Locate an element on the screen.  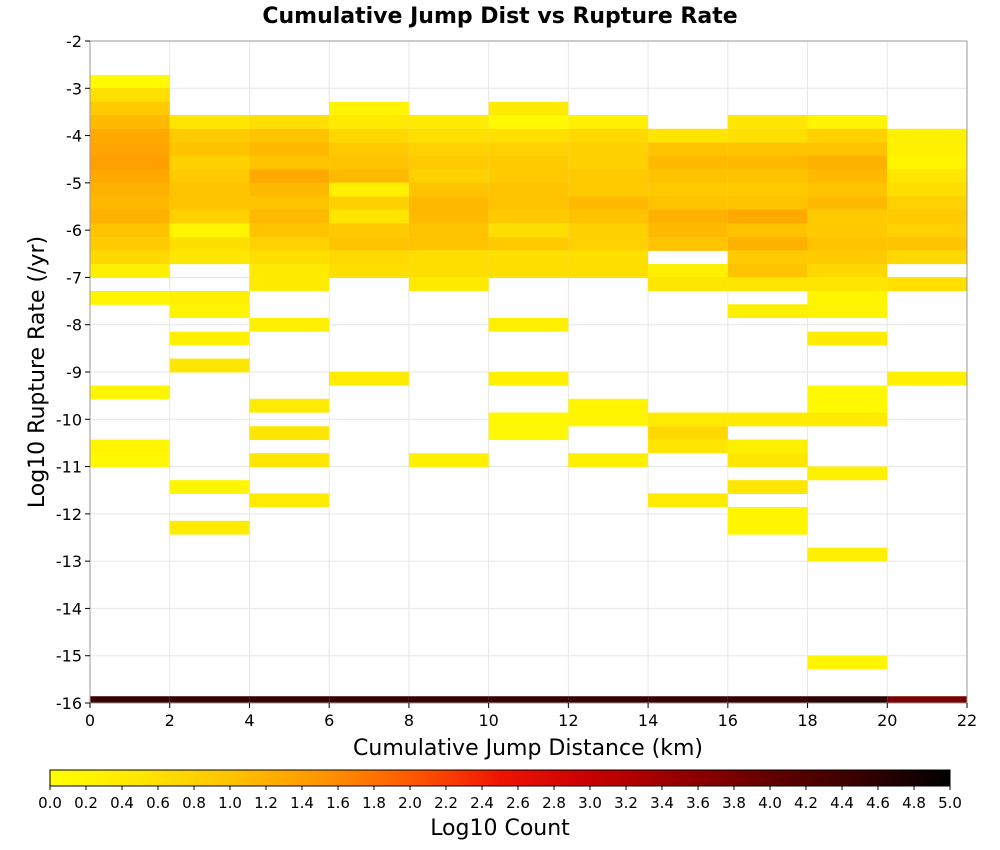
x-tick-label: 4 is located at coordinates (249, 720).